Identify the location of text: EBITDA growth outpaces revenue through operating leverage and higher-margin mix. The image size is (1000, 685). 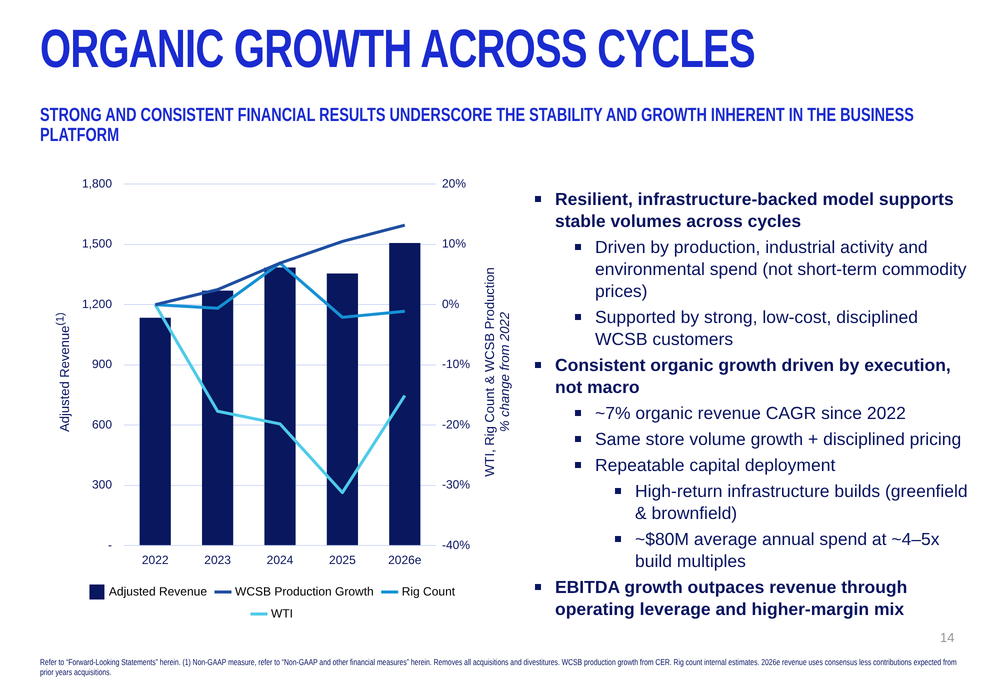
(731, 598).